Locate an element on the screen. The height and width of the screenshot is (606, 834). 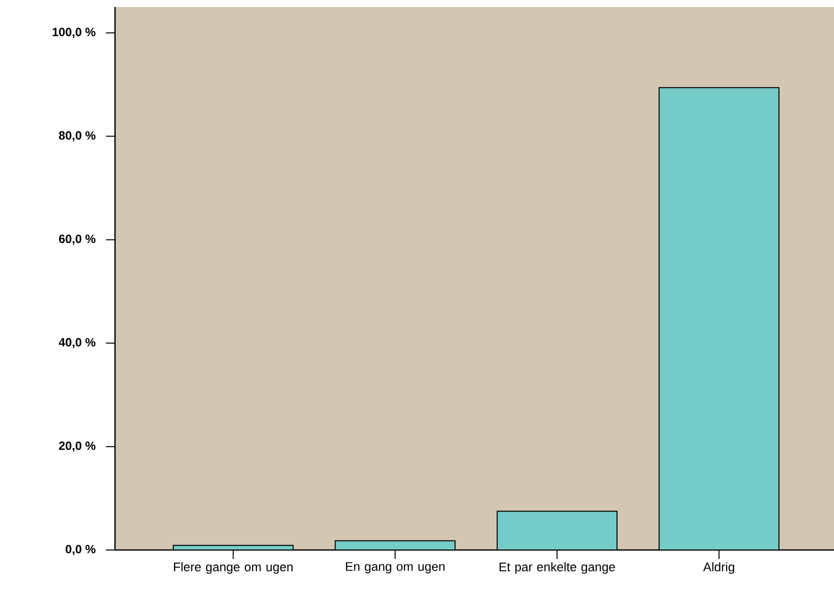
y-tick-label: 60,0 % is located at coordinates (77, 239).